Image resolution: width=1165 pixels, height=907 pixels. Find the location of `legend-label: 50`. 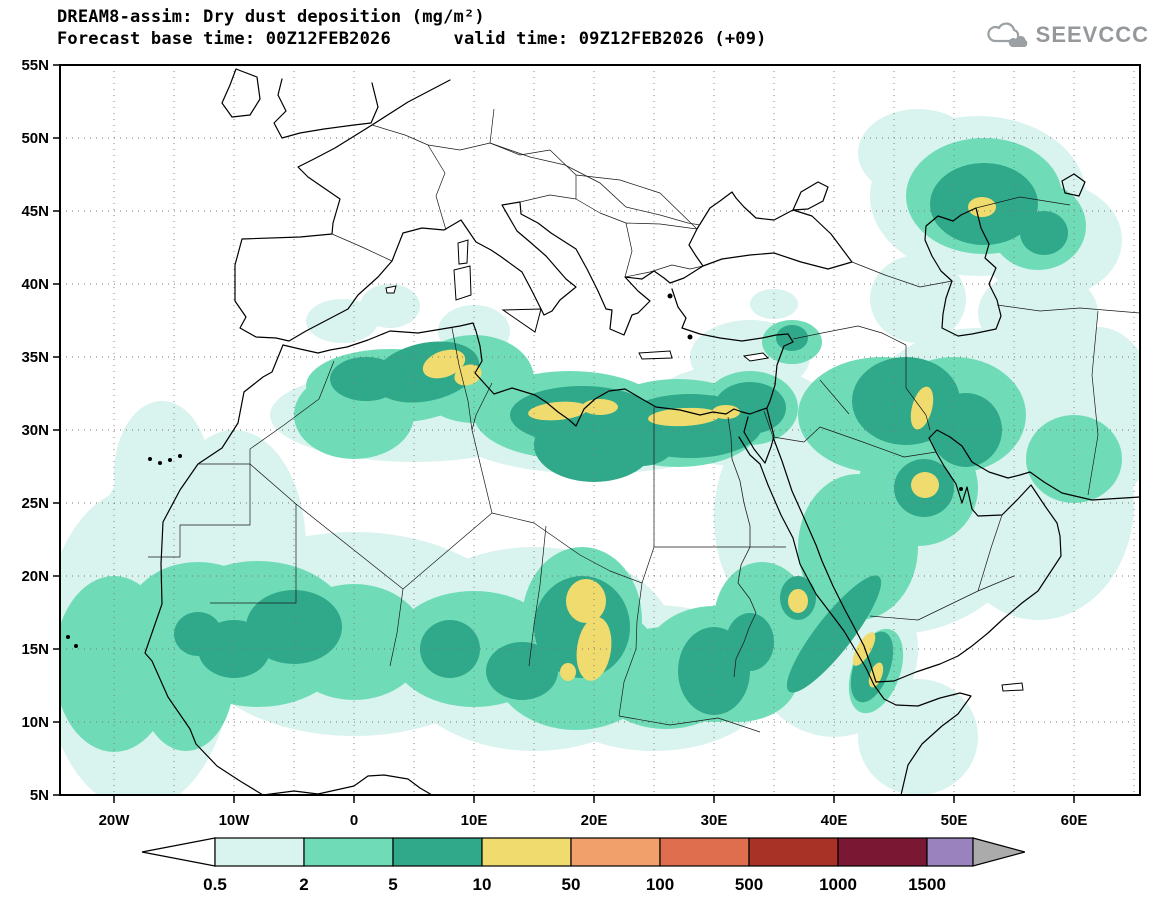

legend-label: 50 is located at coordinates (571, 884).